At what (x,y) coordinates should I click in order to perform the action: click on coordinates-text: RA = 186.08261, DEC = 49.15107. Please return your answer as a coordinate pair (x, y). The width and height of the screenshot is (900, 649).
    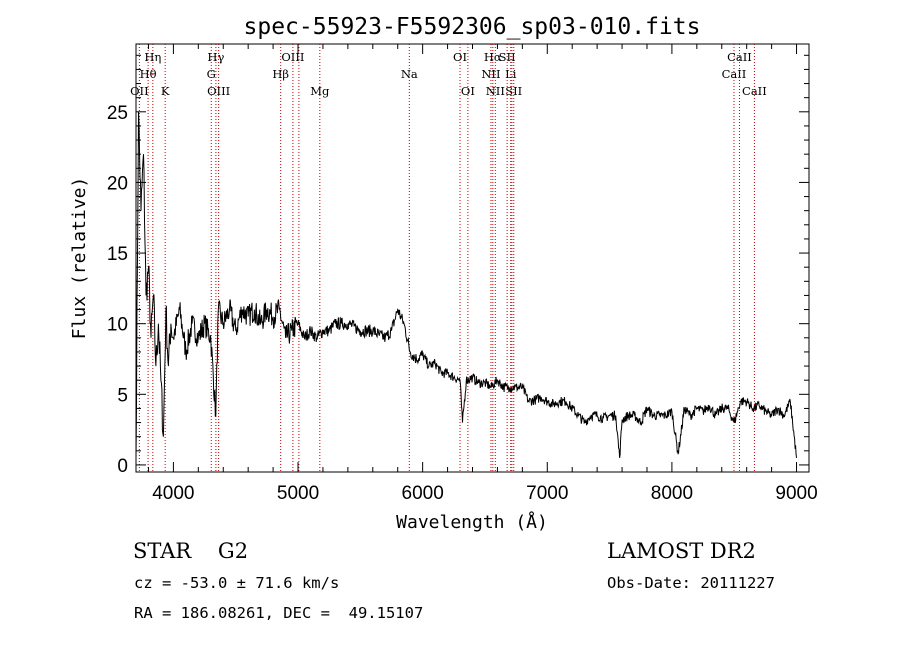
    Looking at the image, I should click on (279, 613).